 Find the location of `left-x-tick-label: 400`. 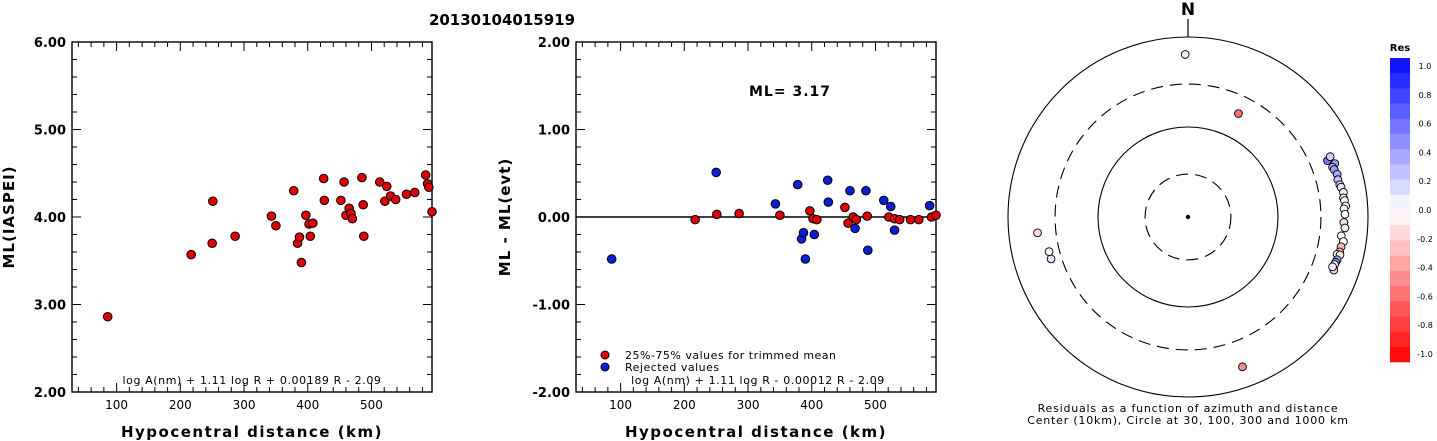

left-x-tick-label: 400 is located at coordinates (307, 405).